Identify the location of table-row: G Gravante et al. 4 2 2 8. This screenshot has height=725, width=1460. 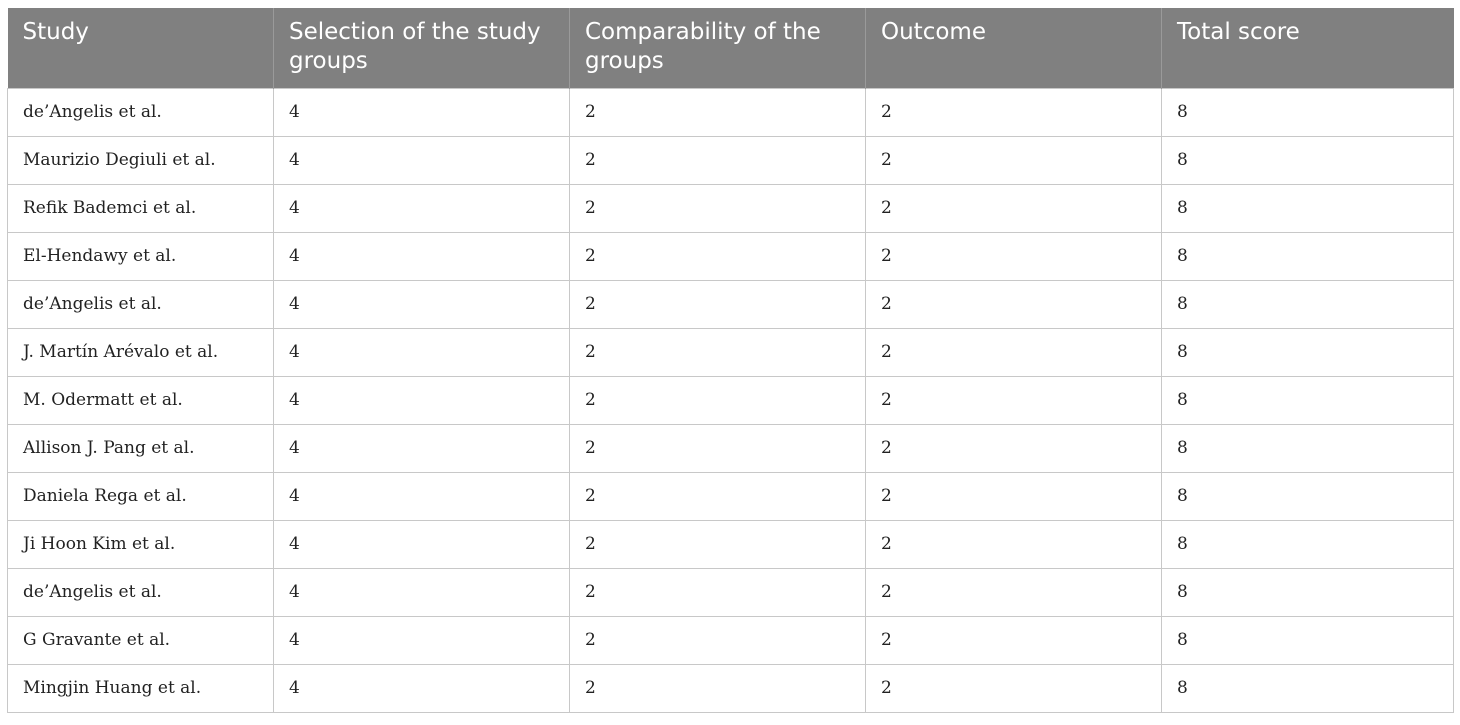
(730, 640).